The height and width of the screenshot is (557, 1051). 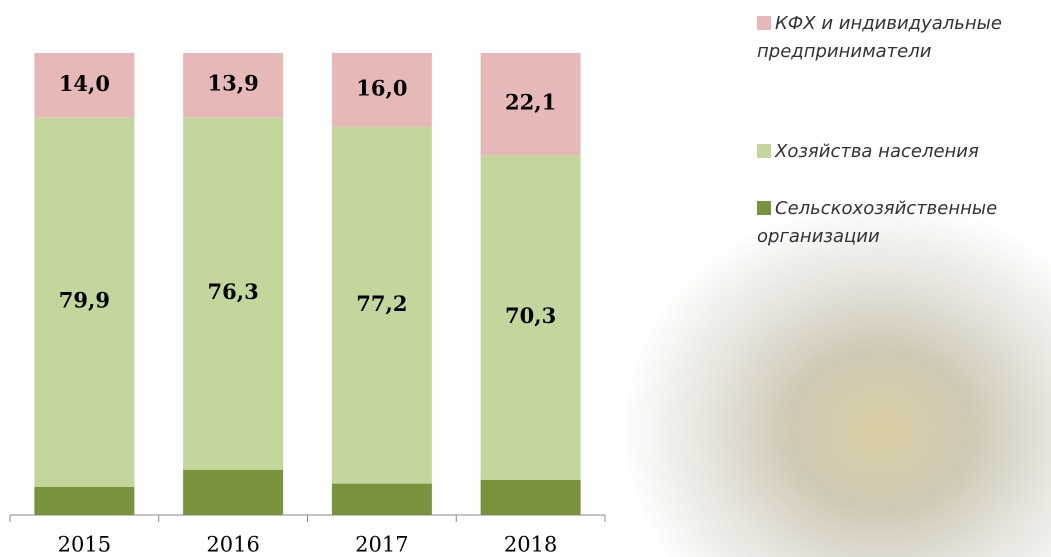 I want to click on x-tick-label: 2017, so click(x=381, y=545).